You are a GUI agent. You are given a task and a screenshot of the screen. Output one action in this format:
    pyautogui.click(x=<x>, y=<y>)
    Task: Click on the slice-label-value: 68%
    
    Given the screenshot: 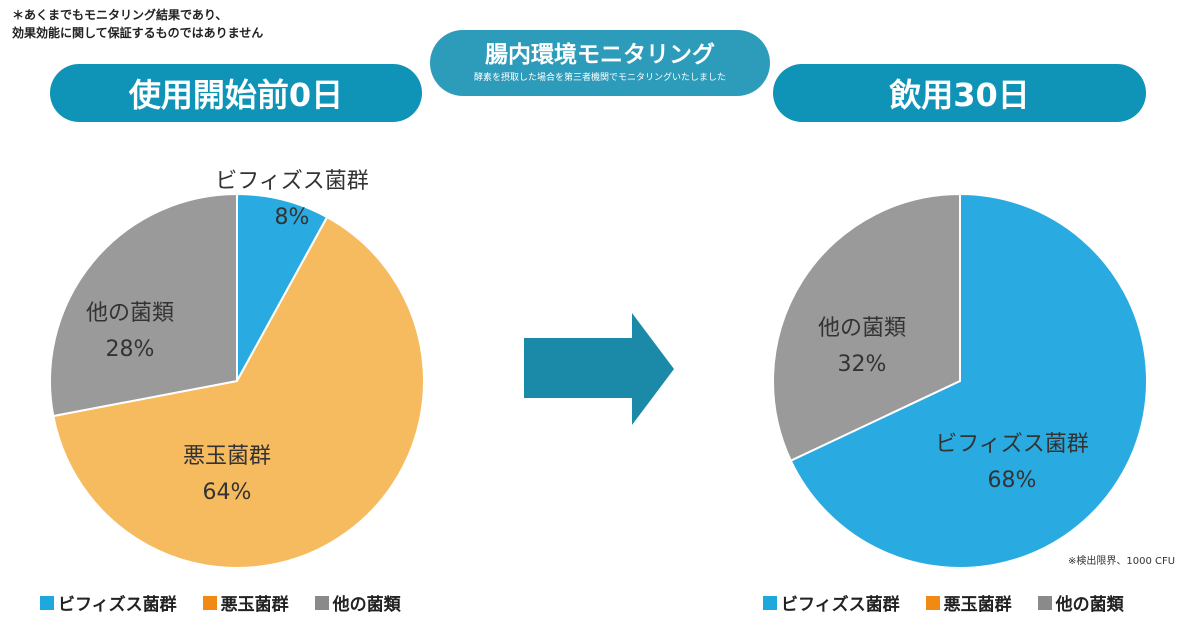 What is the action you would take?
    pyautogui.click(x=1012, y=480)
    